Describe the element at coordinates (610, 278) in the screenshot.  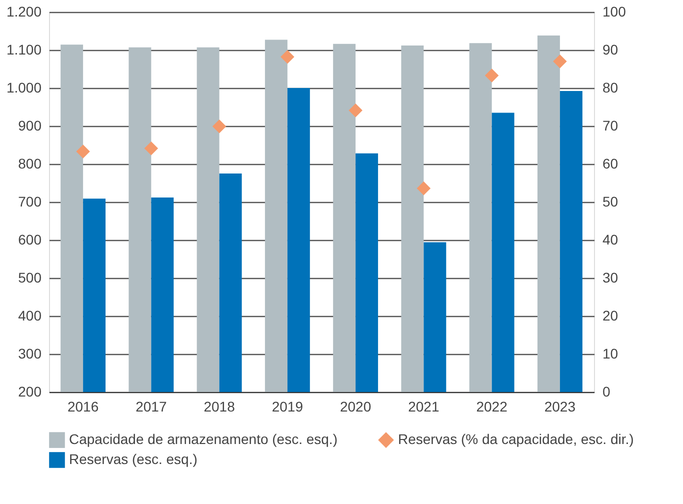
I see `y2-tick-label: 30` at that location.